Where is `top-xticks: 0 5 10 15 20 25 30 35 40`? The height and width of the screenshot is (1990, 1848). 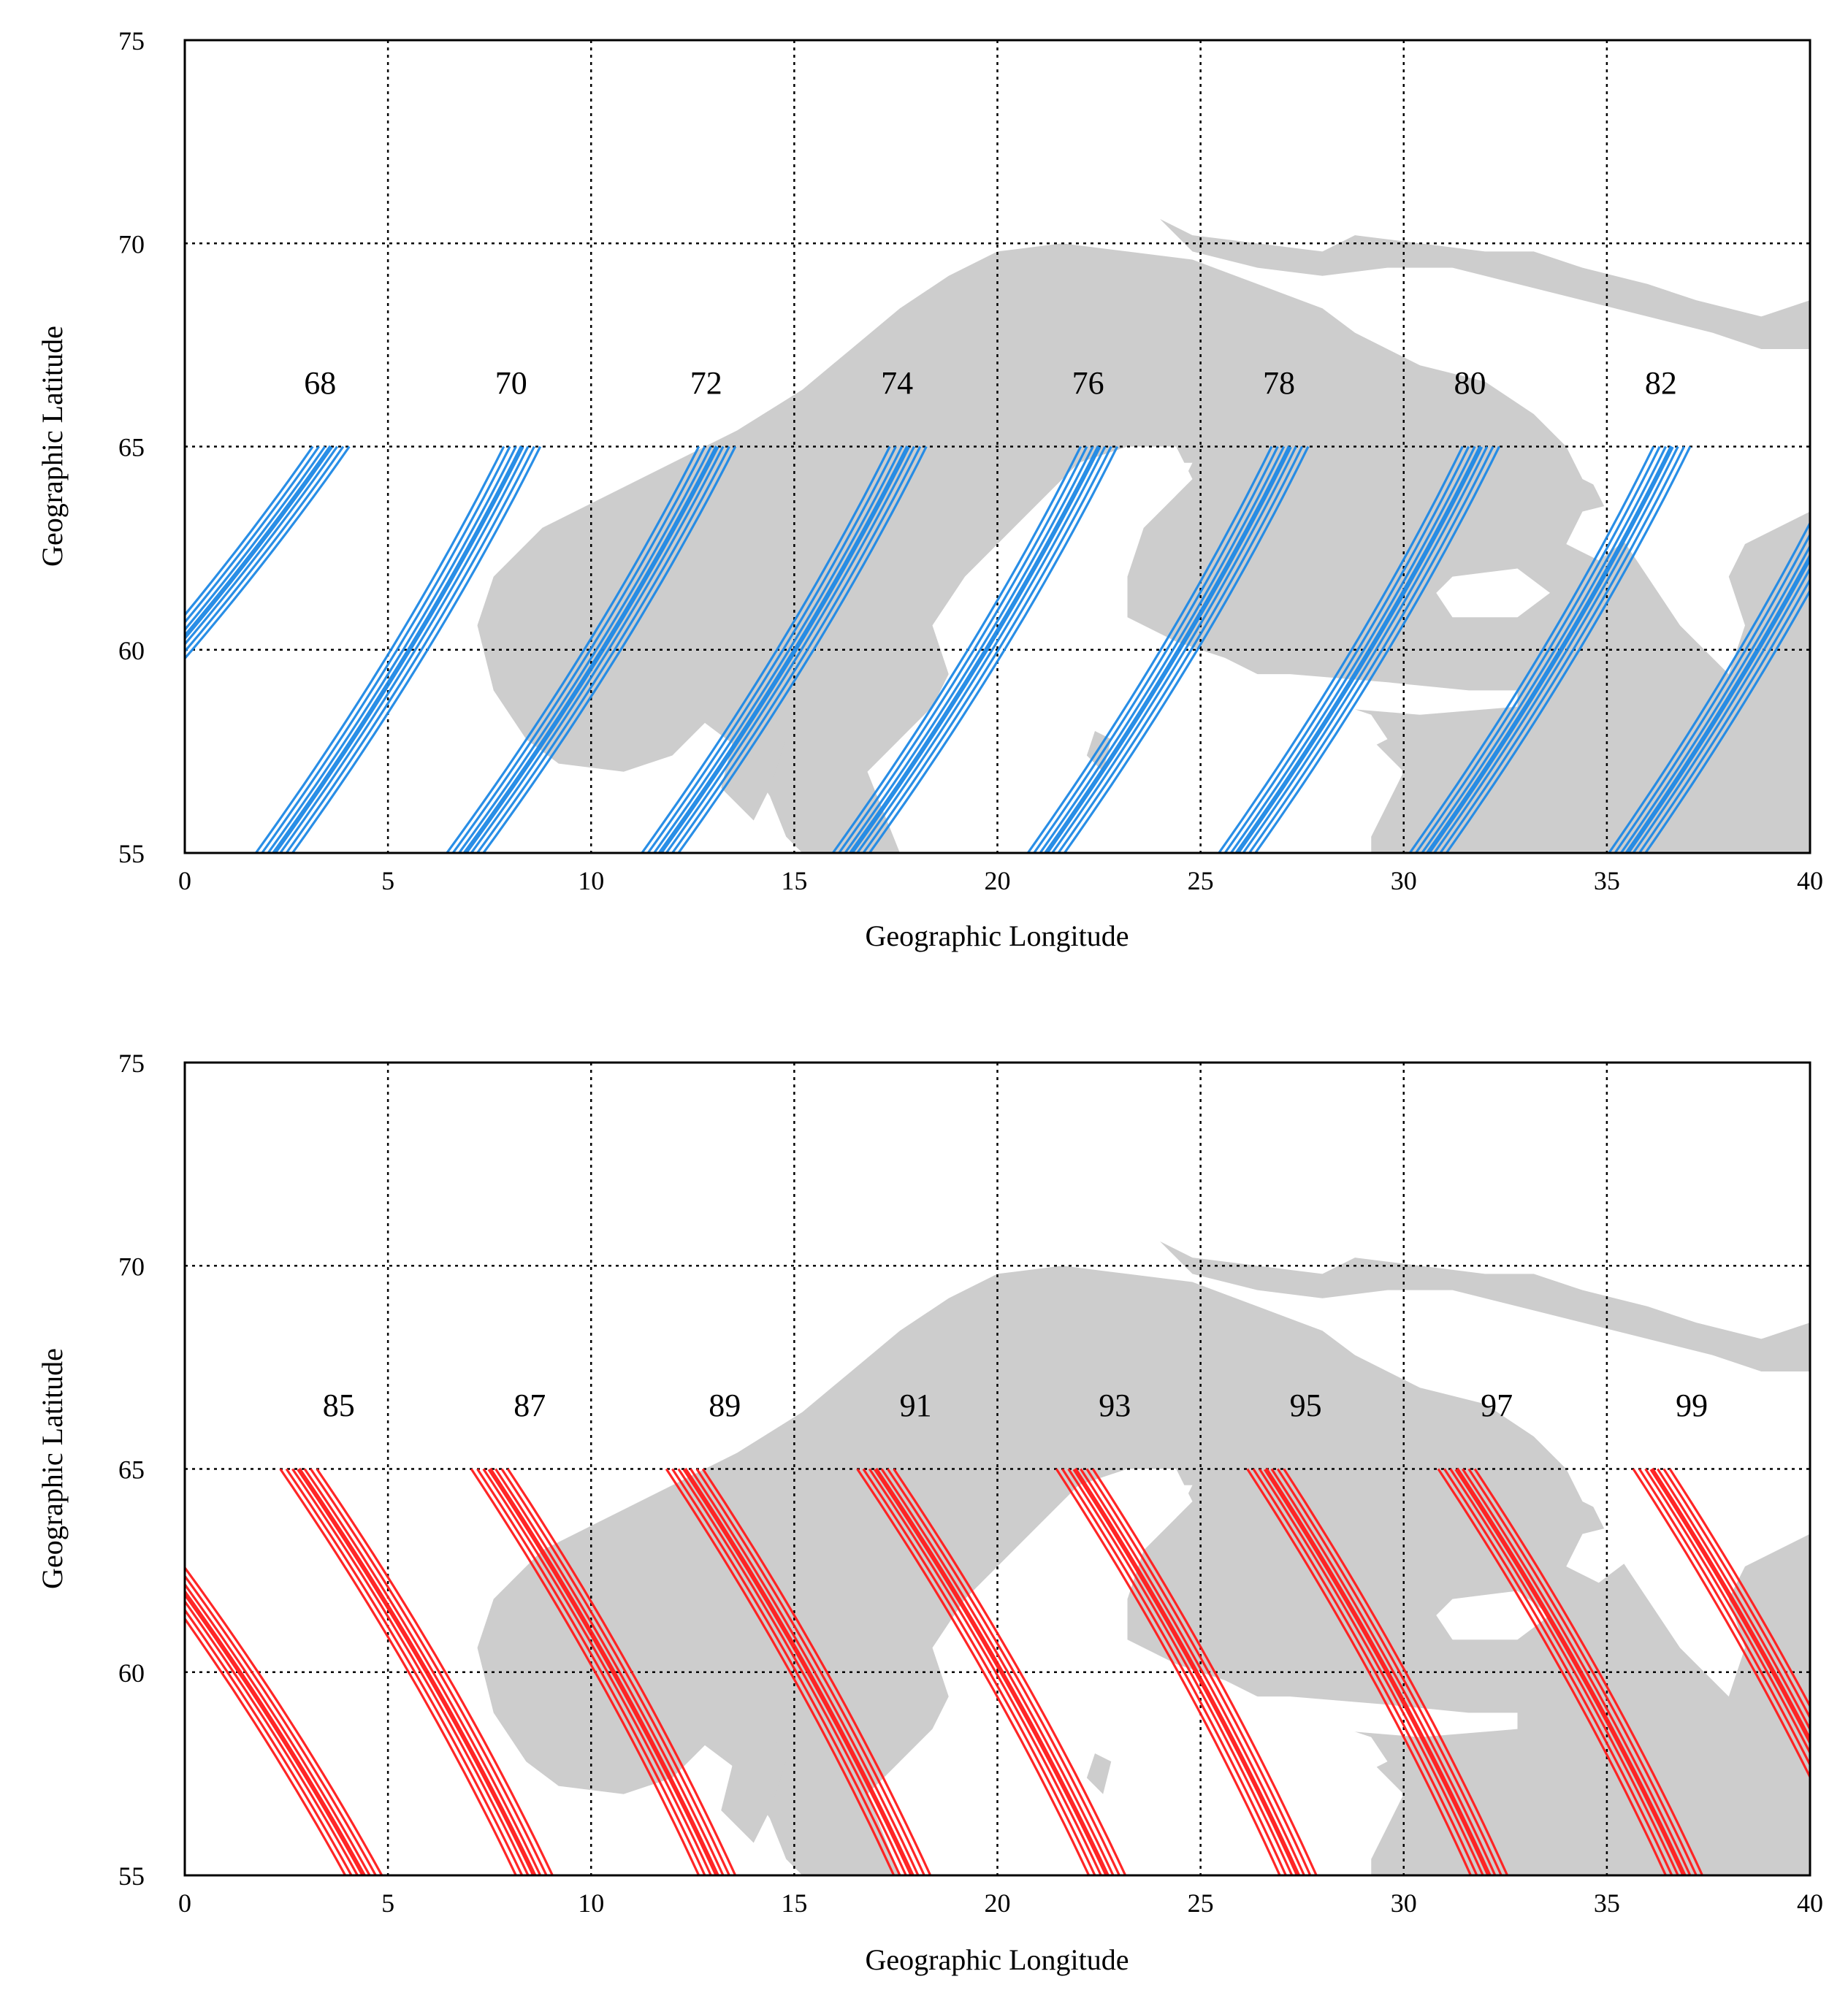 top-xticks: 0 5 10 15 20 25 30 35 40 is located at coordinates (1000, 881).